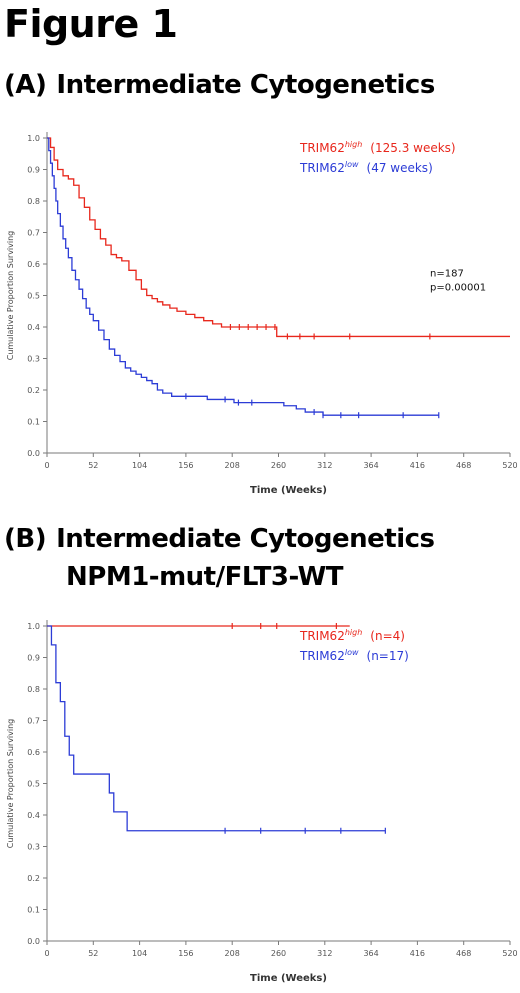 This screenshot has width=520, height=993. I want to click on stat-annotation: n=187, so click(447, 274).